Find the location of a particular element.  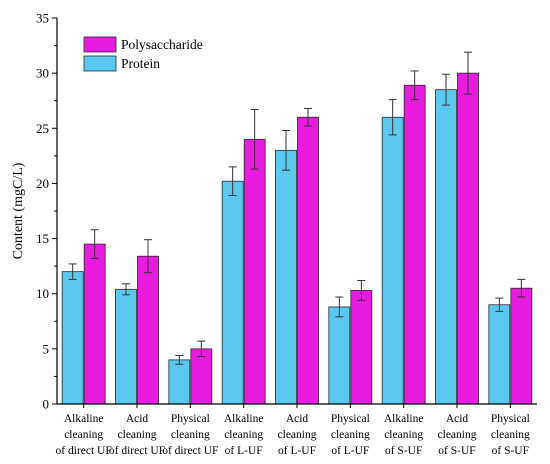

y-tick-label-15: 15 is located at coordinates (42, 238).